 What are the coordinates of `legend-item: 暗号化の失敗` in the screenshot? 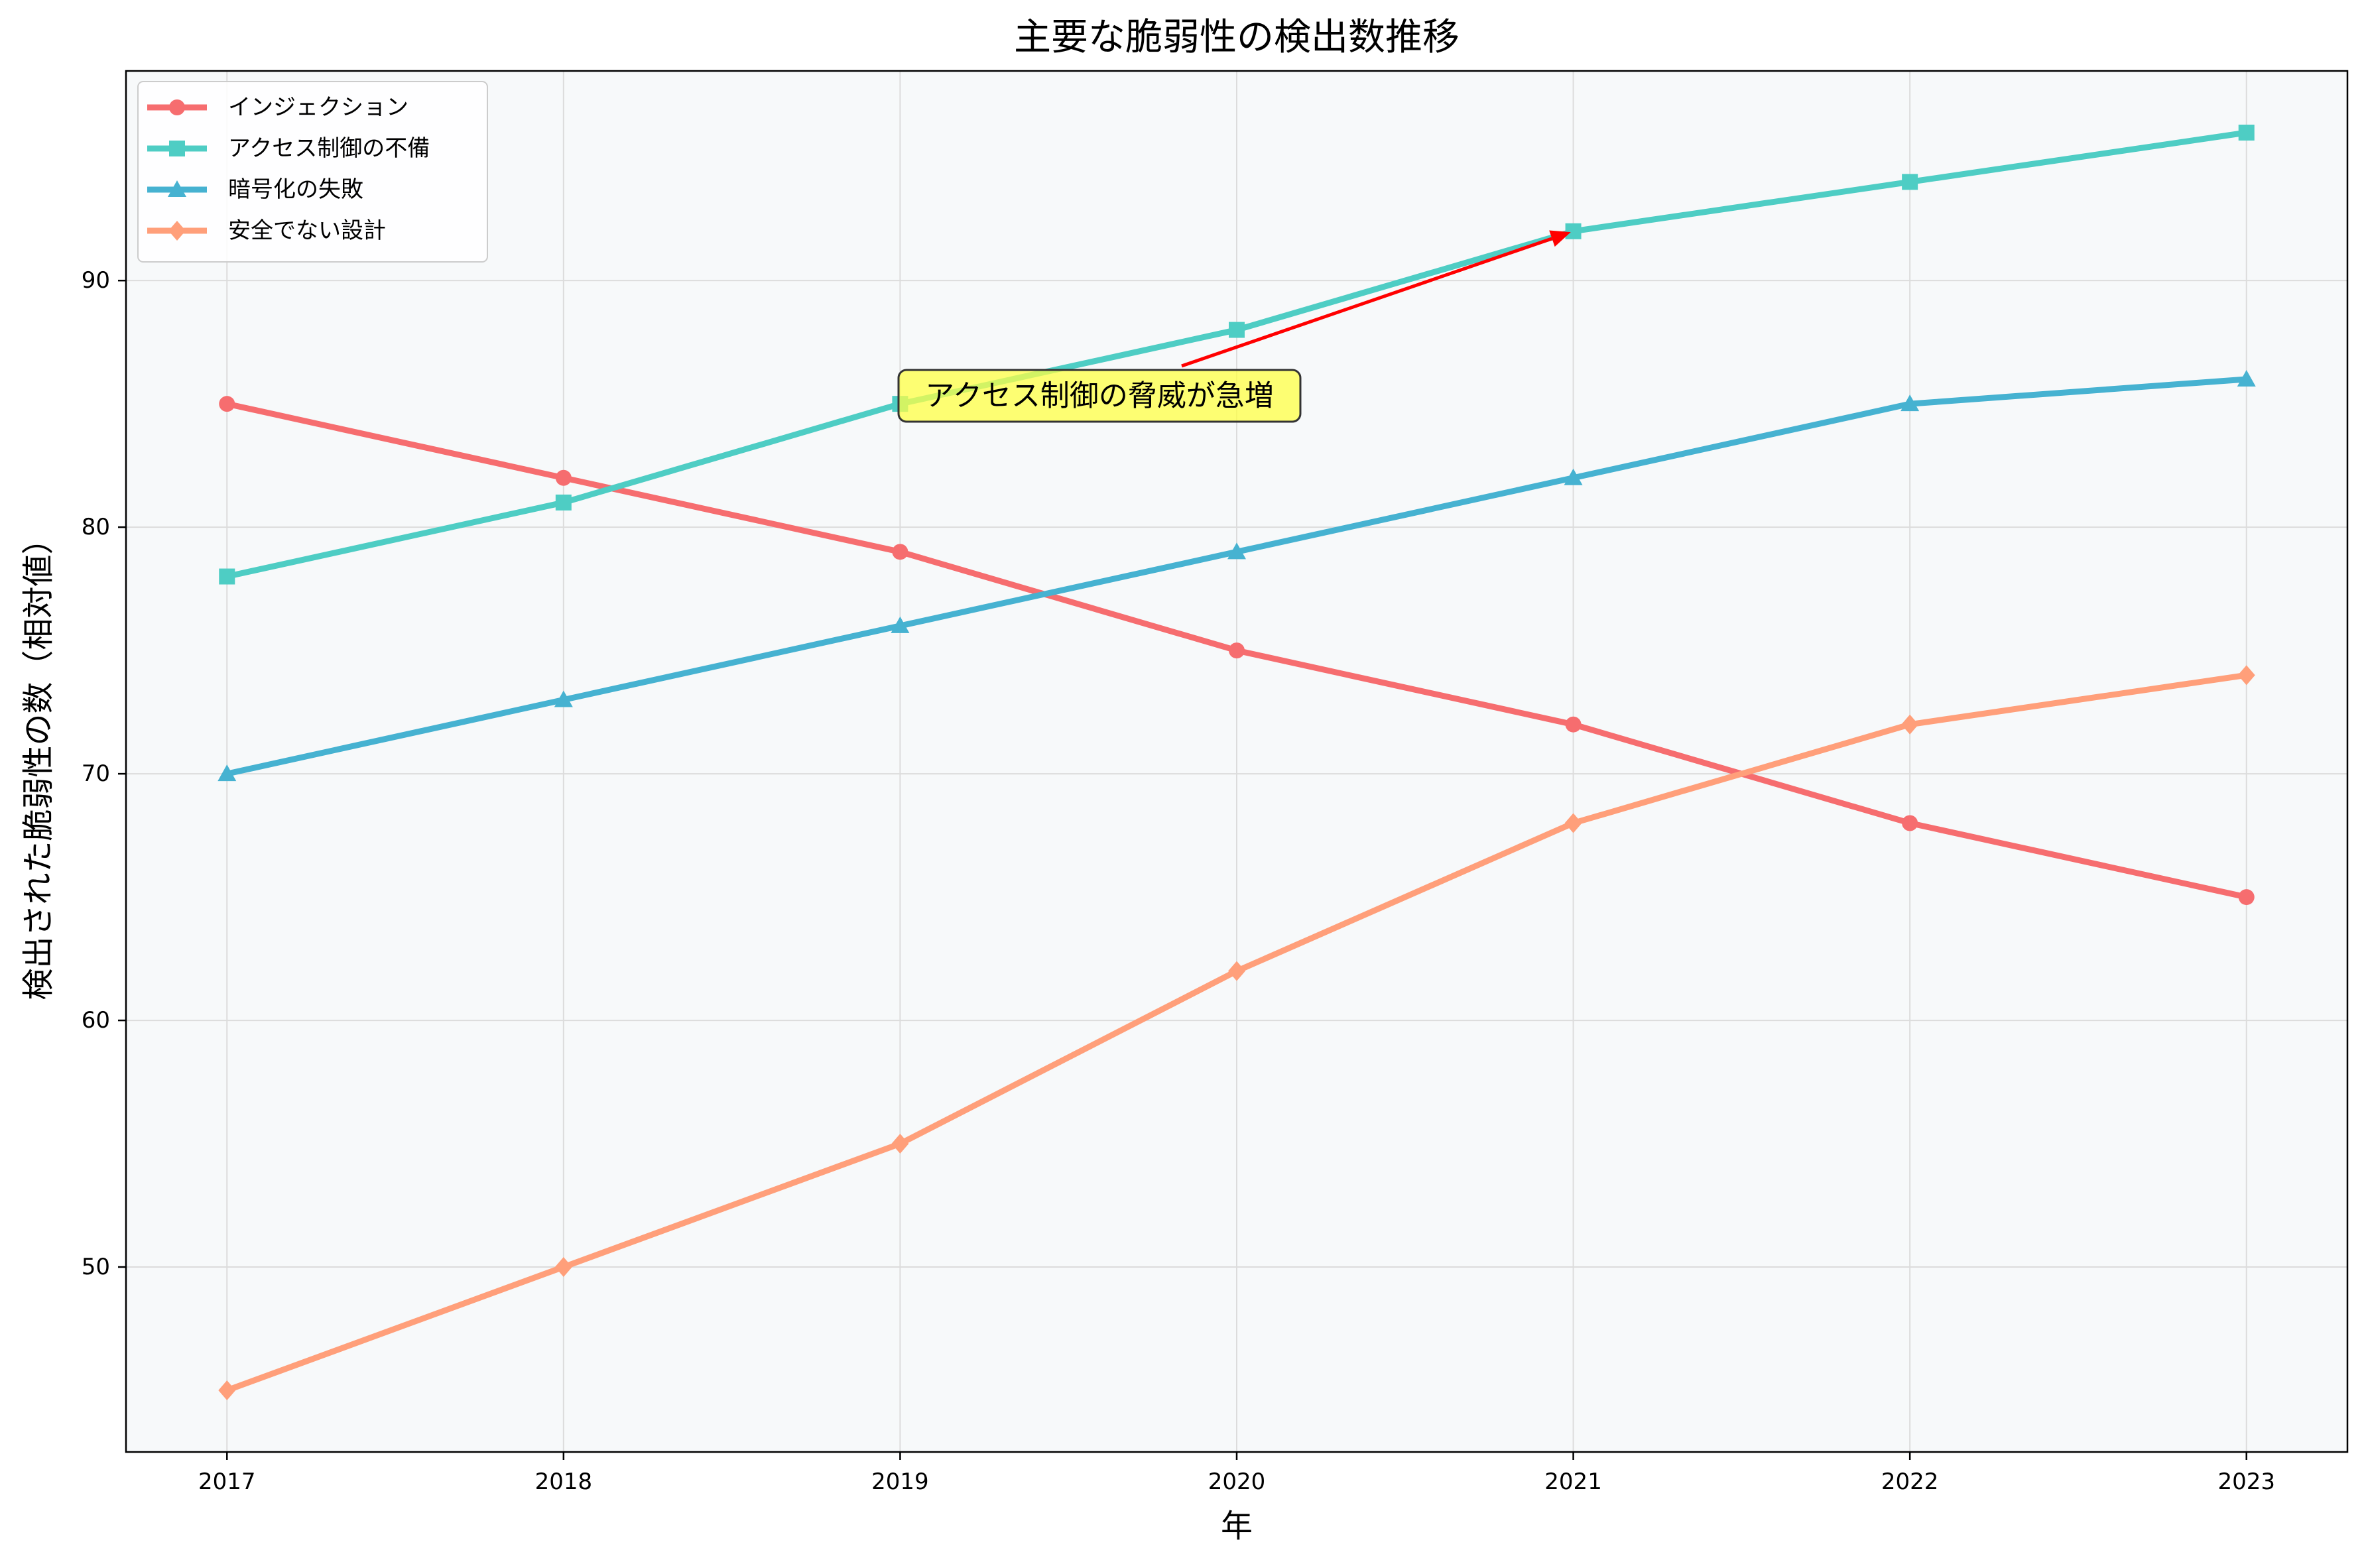 It's located at (255, 189).